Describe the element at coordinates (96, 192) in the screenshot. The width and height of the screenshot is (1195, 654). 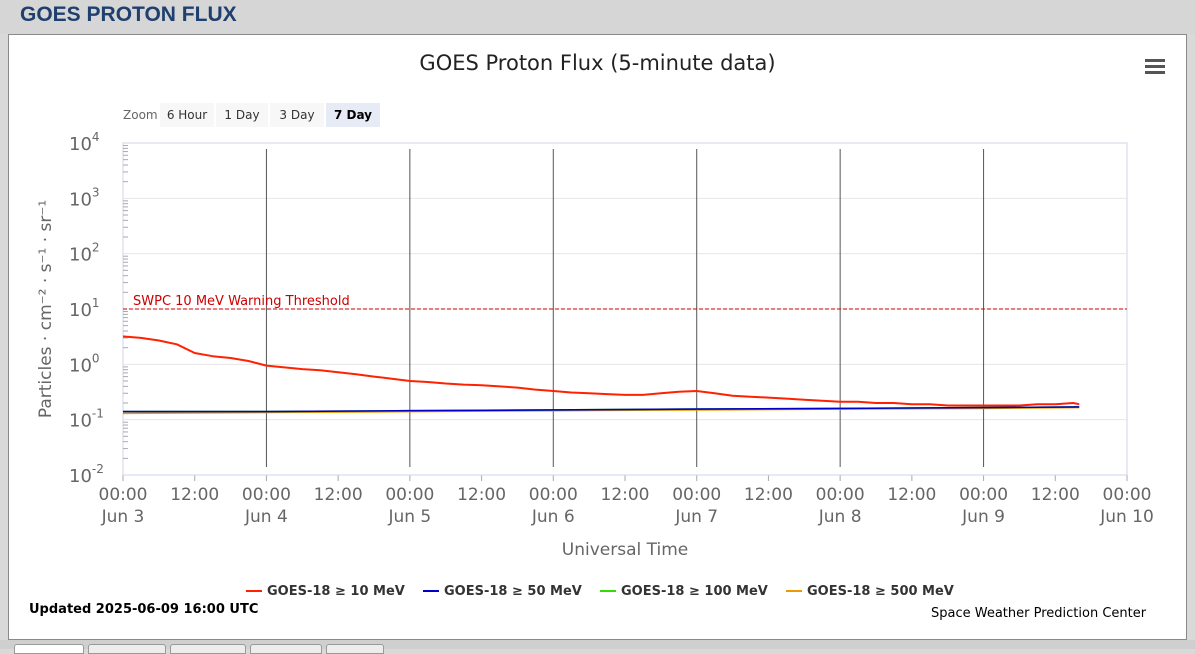
I see `y-tick-exponent: 3` at that location.